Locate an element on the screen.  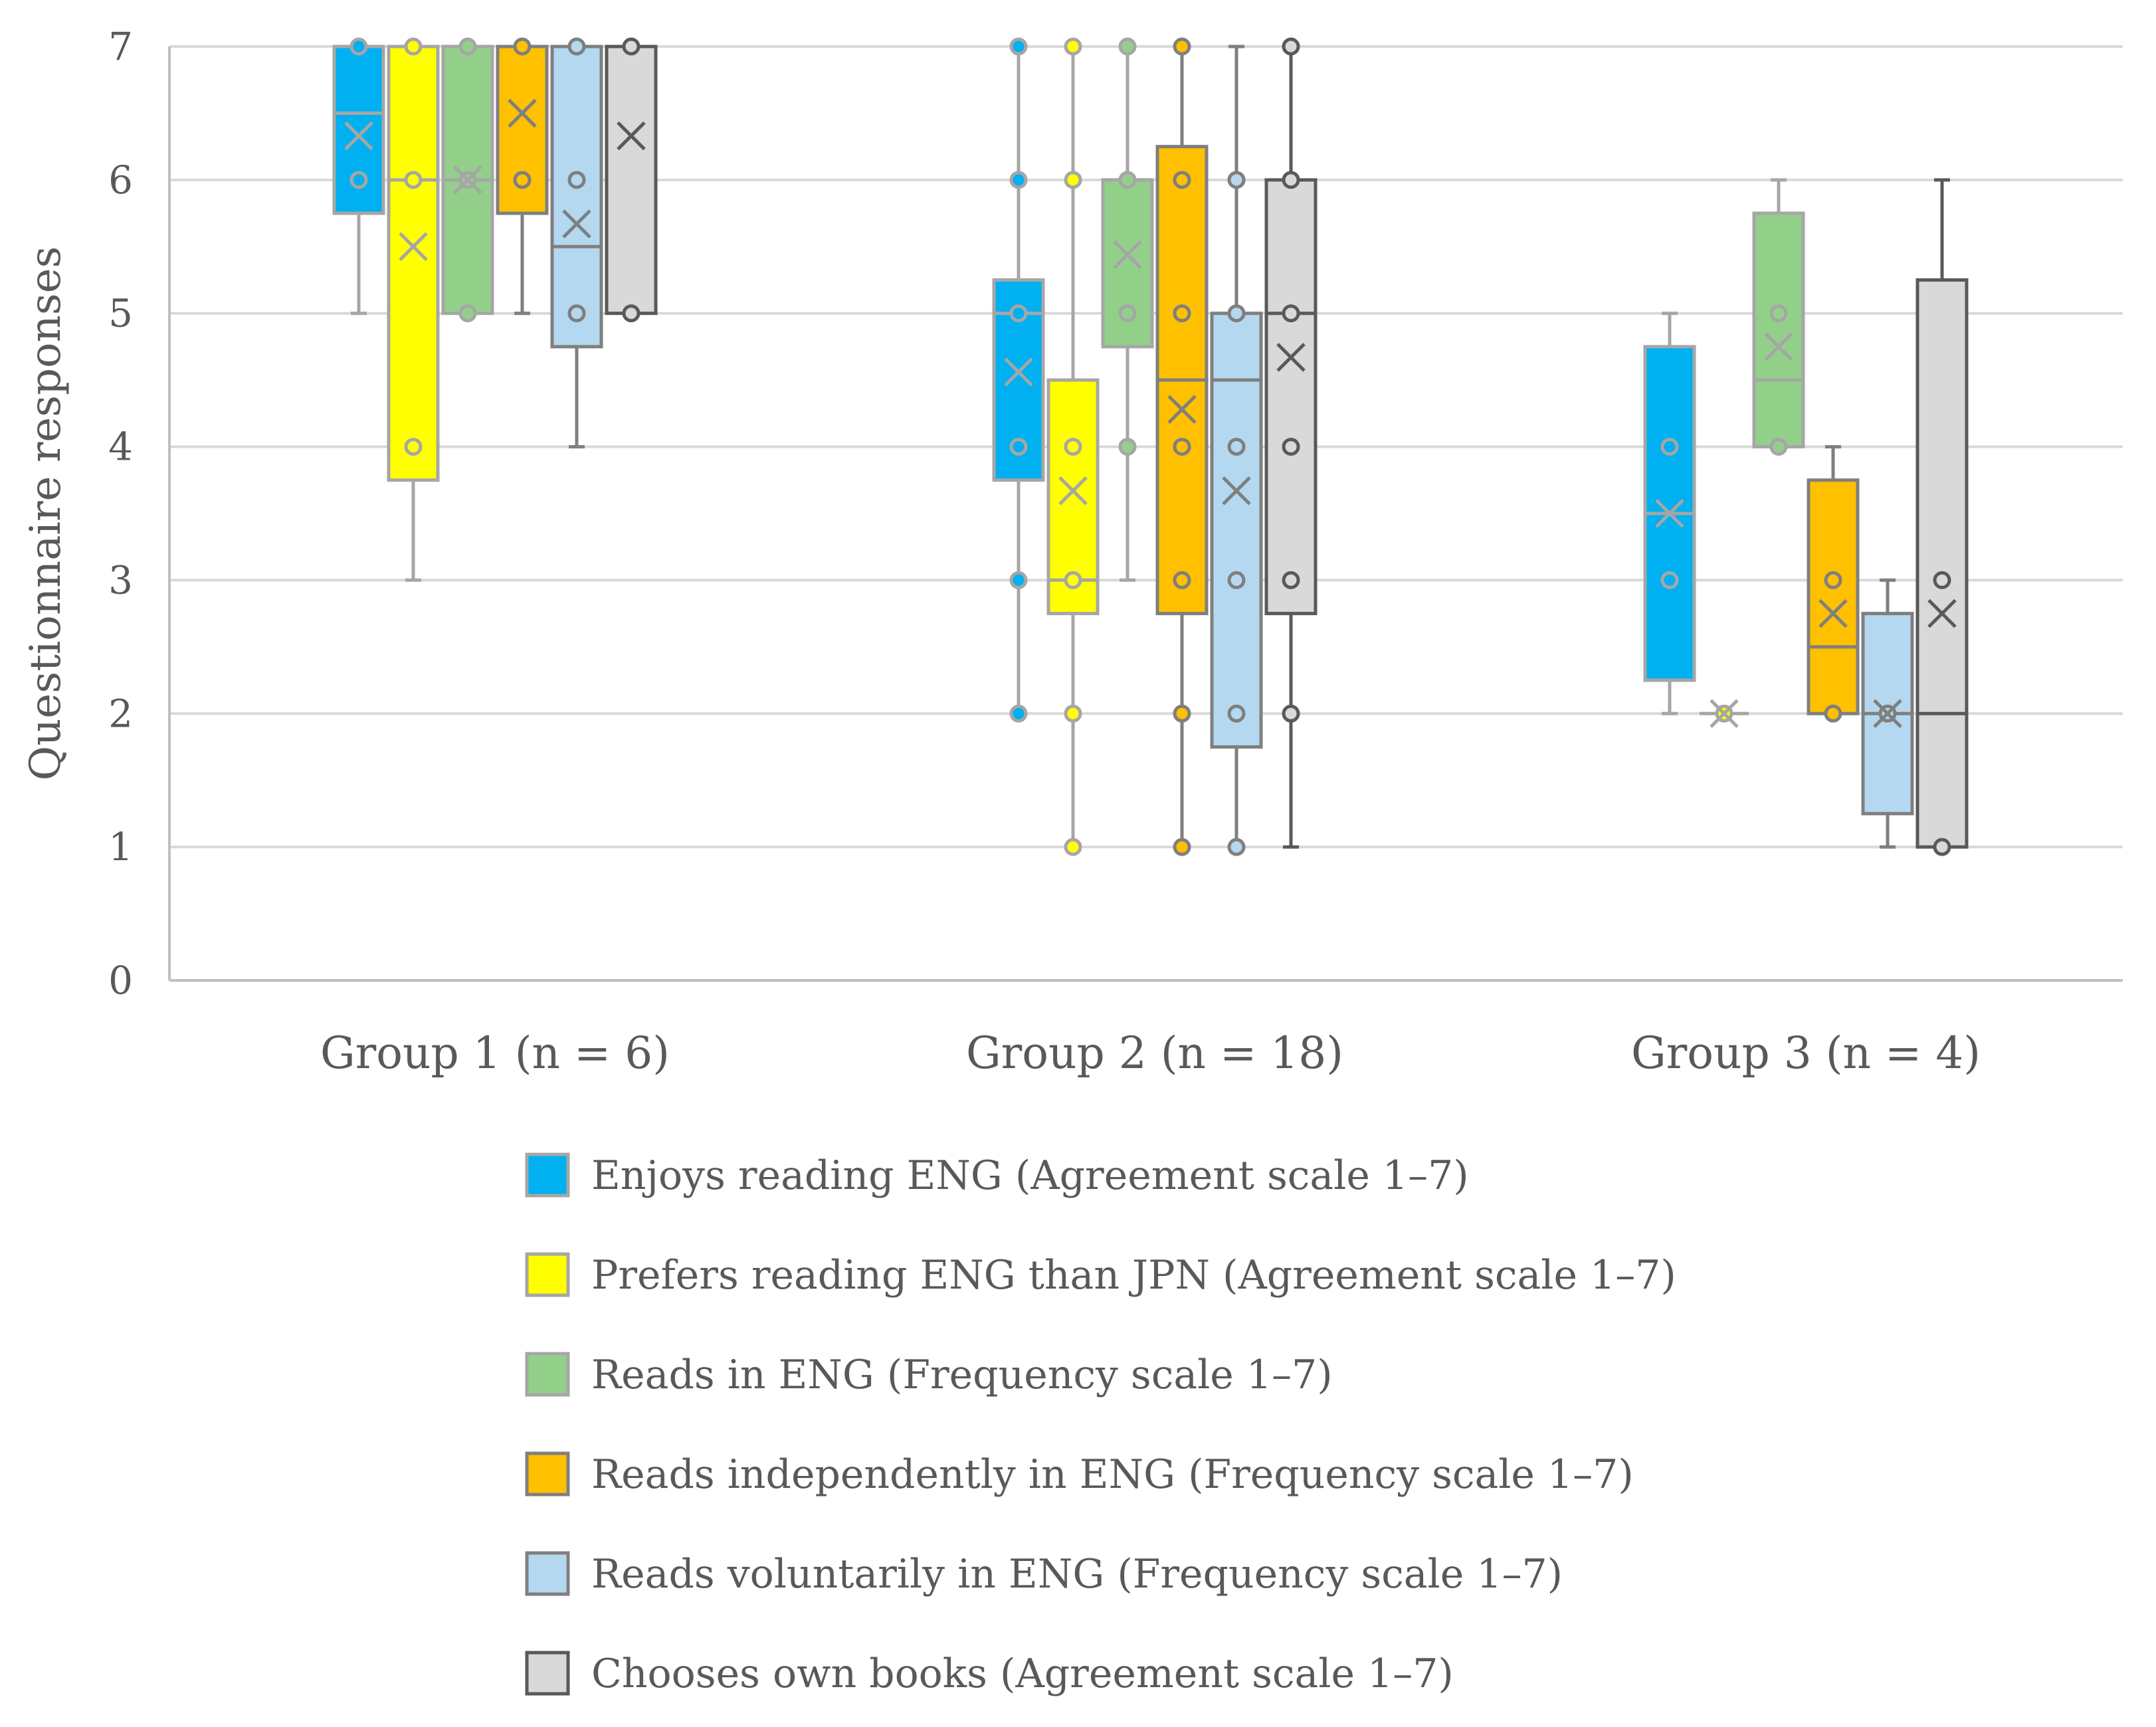
y-tick-label: 6 is located at coordinates (120, 180).